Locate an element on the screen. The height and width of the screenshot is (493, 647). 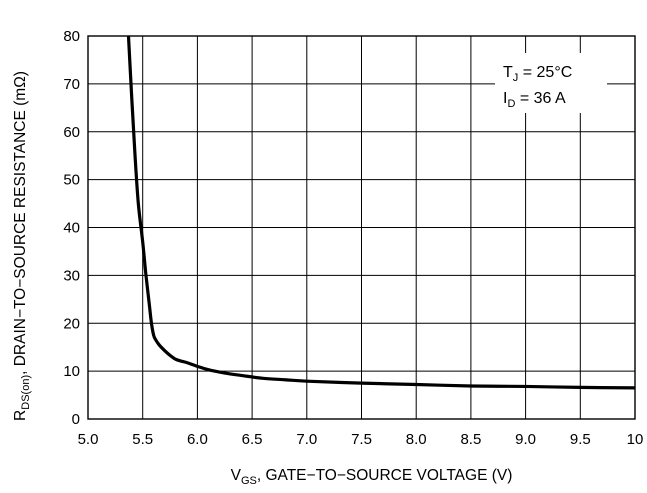
y-tick-label: 10 is located at coordinates (71, 371).